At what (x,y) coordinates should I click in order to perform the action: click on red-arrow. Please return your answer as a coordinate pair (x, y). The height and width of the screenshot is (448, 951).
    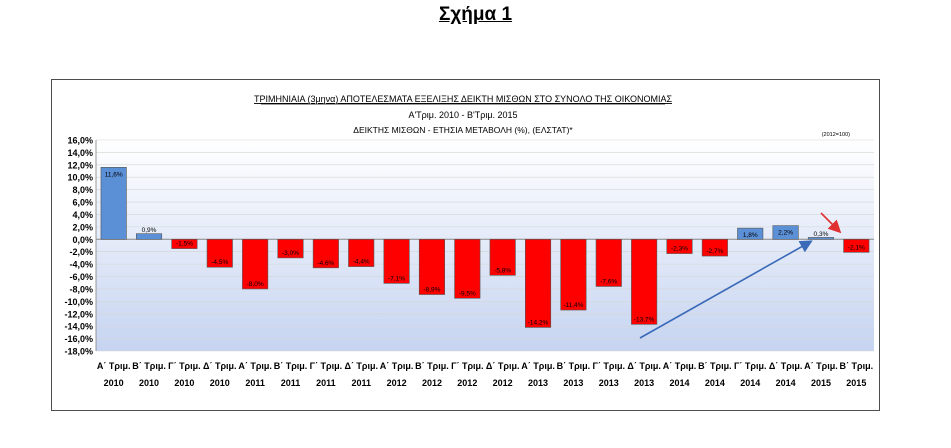
    Looking at the image, I should click on (831, 223).